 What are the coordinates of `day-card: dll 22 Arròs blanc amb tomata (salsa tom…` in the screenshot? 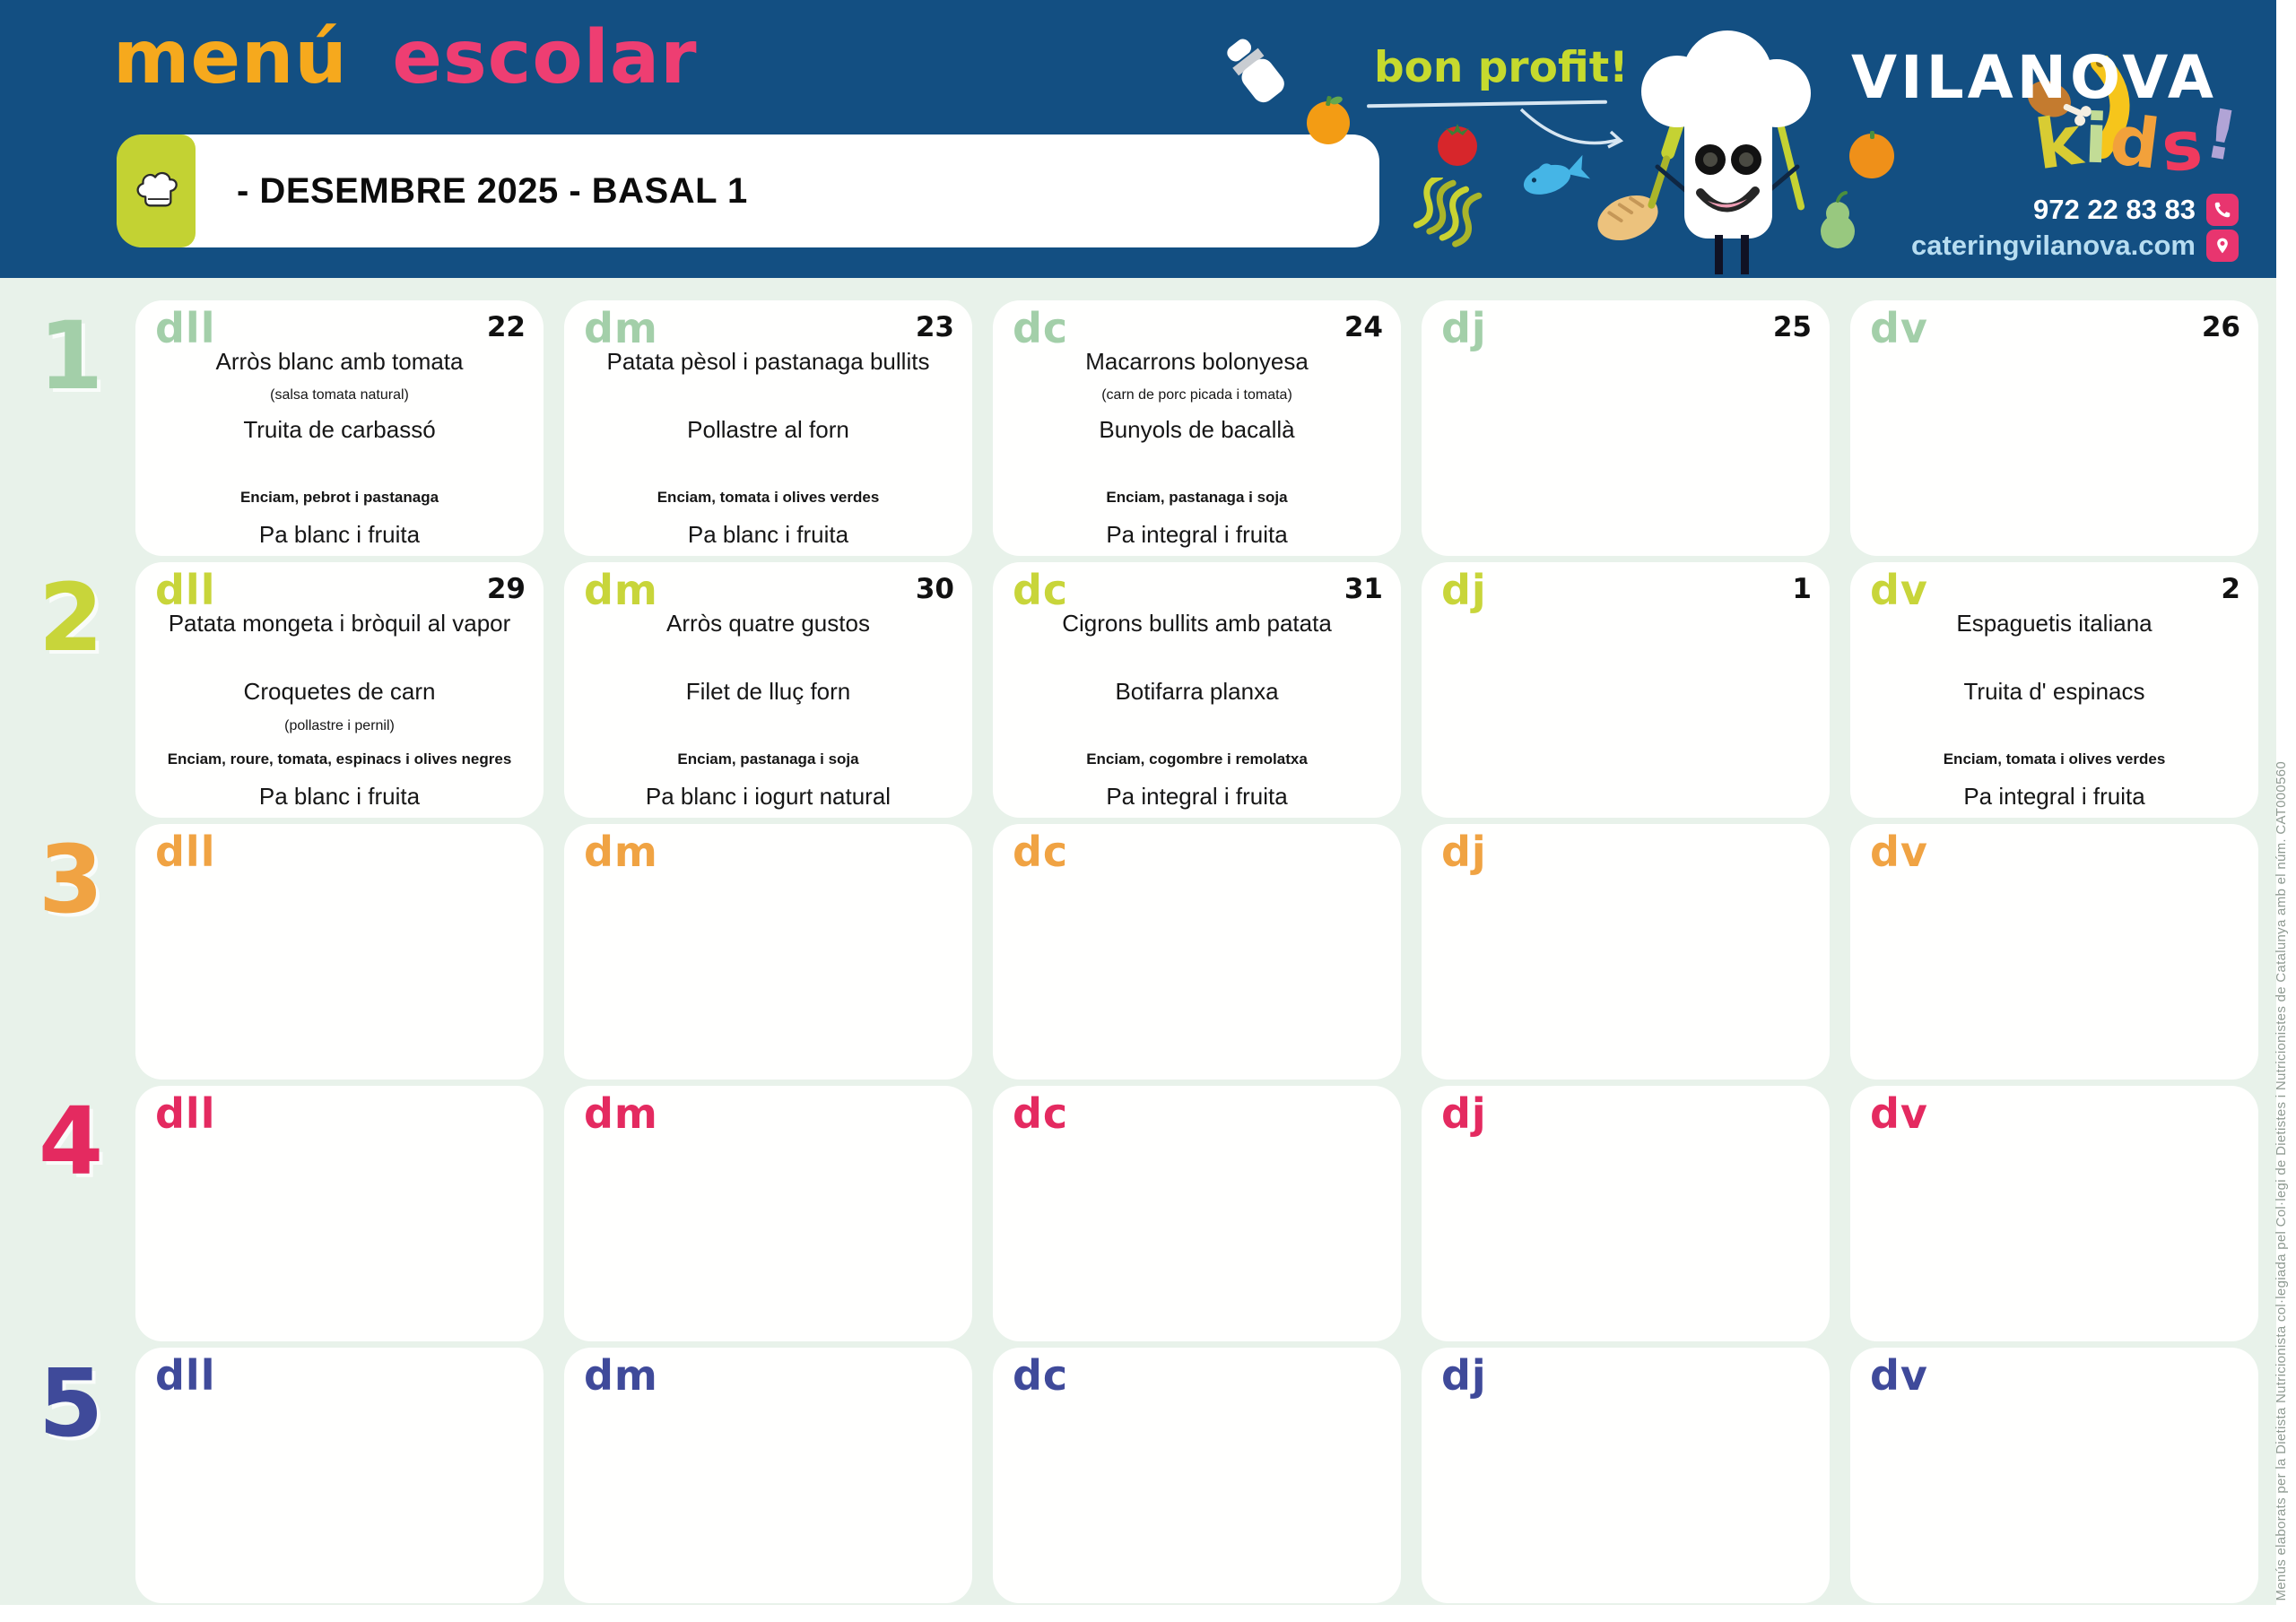 It's located at (339, 428).